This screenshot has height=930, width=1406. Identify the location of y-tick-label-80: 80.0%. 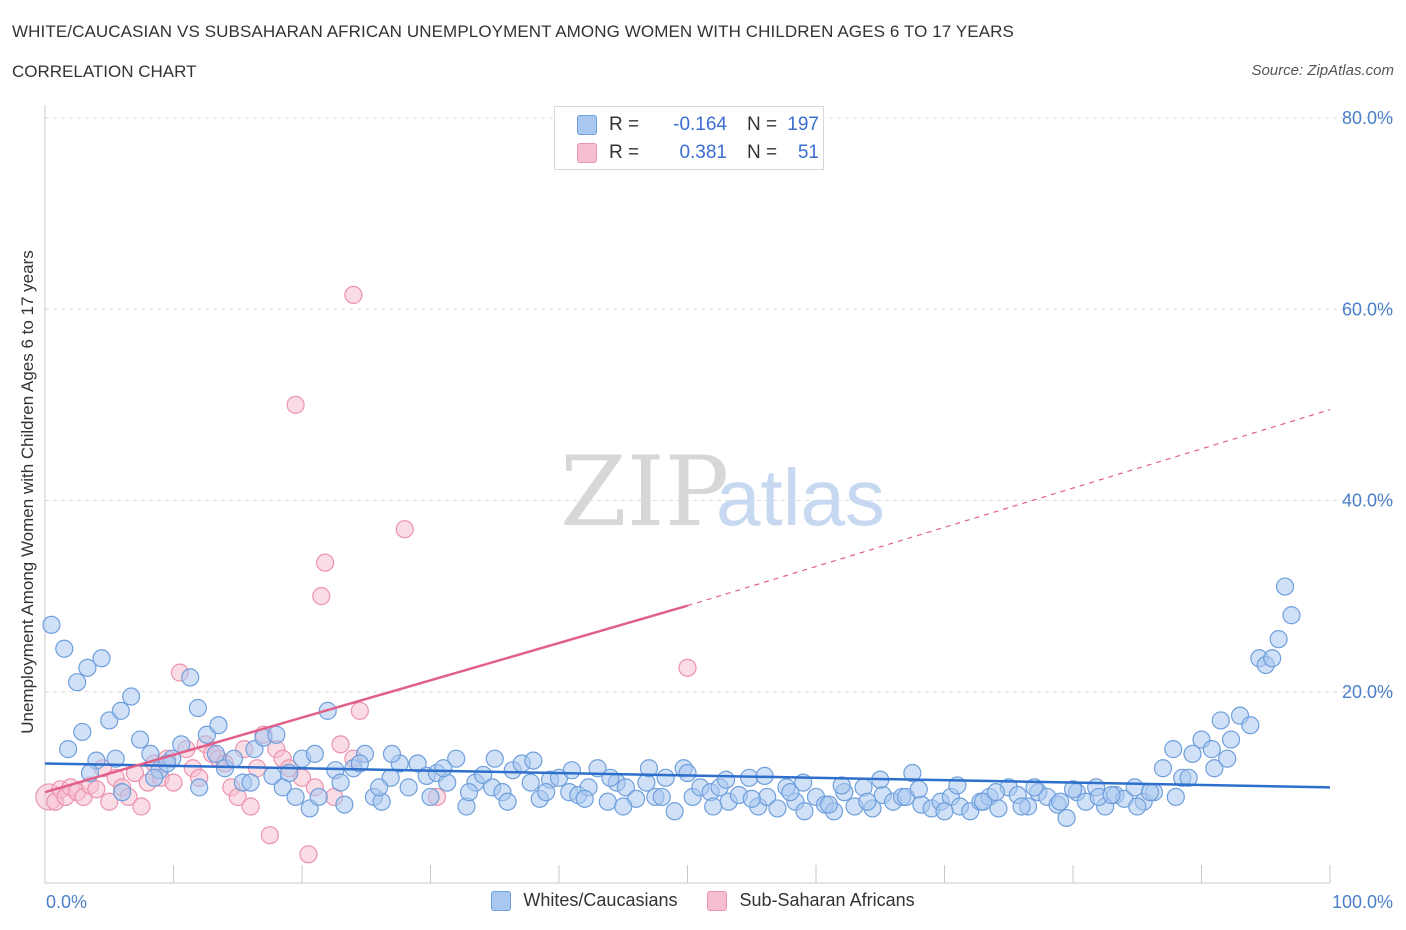
(1367, 118).